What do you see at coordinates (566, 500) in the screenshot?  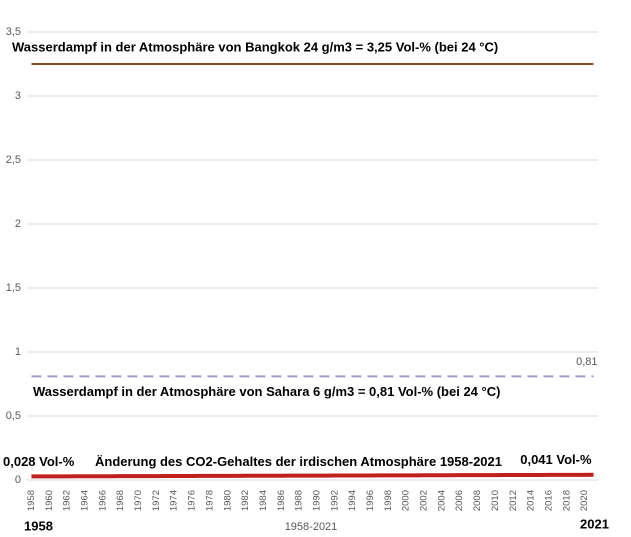 I see `x-tick-label: 2018` at bounding box center [566, 500].